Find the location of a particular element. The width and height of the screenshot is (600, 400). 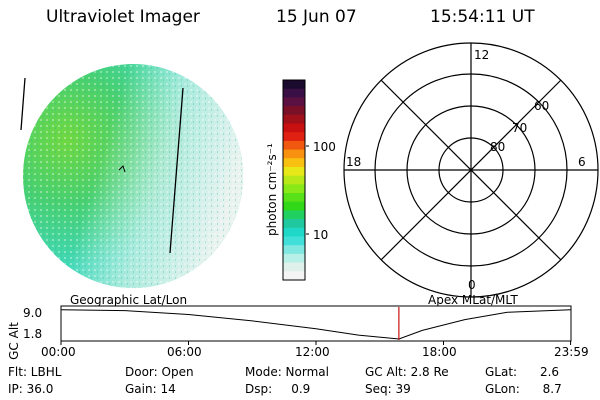

colorbar is located at coordinates (295, 180).